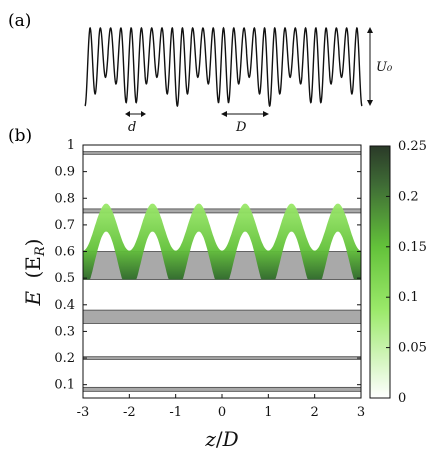 The image size is (436, 458). Describe the element at coordinates (222, 412) in the screenshot. I see `x-tick-label: 0` at that location.